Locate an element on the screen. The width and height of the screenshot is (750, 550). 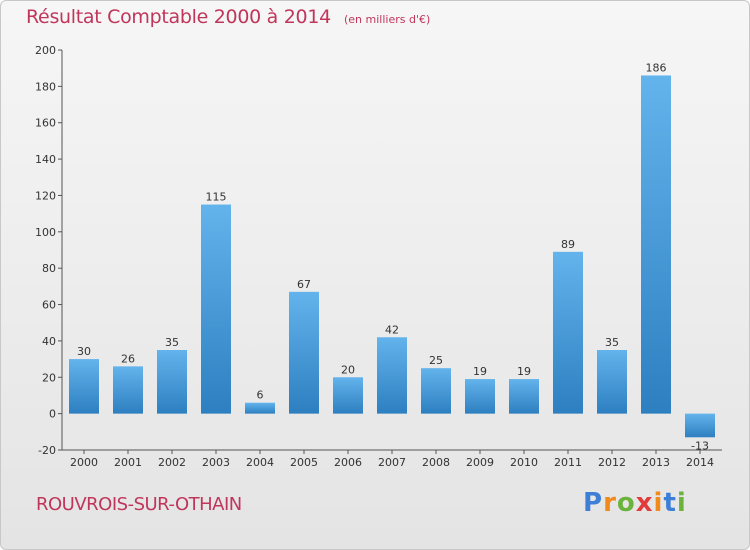
x-tick-label: 2012 is located at coordinates (612, 462).